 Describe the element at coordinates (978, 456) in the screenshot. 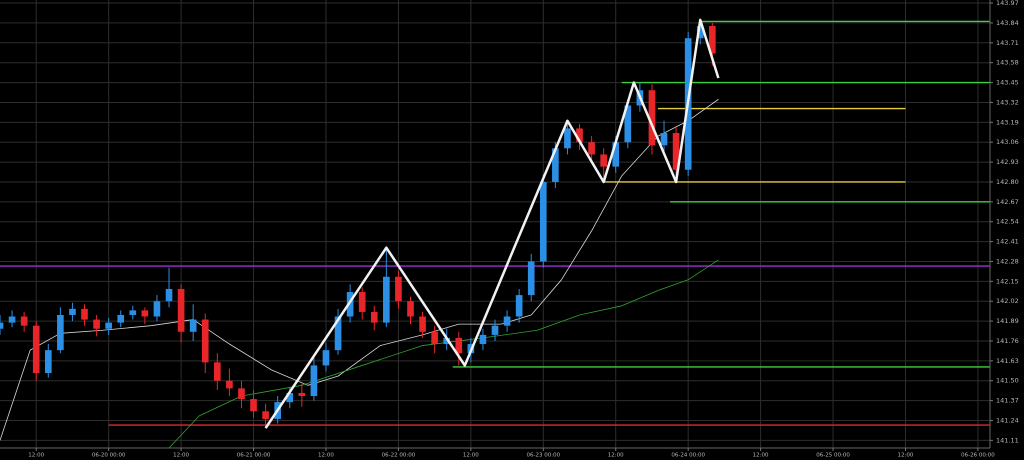

I see `x-tick-label: 06-26 00:00` at that location.